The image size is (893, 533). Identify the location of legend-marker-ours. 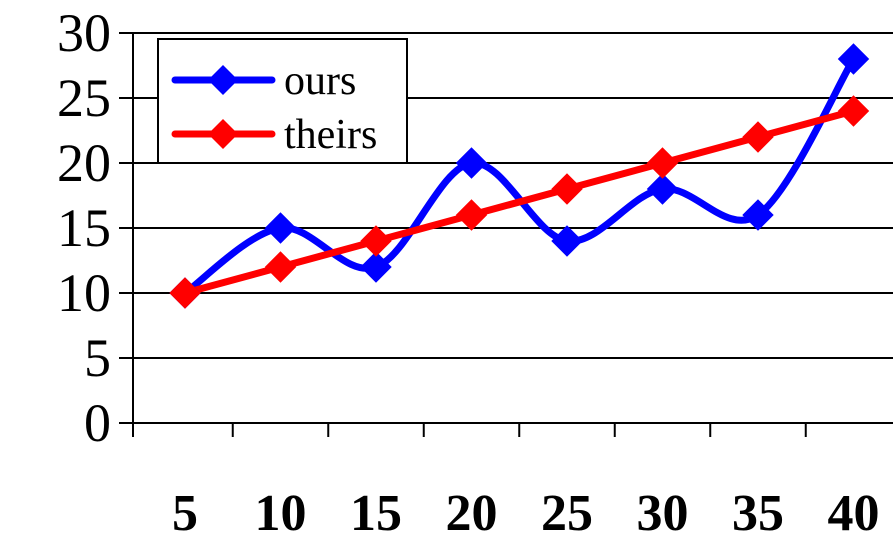
(223, 80).